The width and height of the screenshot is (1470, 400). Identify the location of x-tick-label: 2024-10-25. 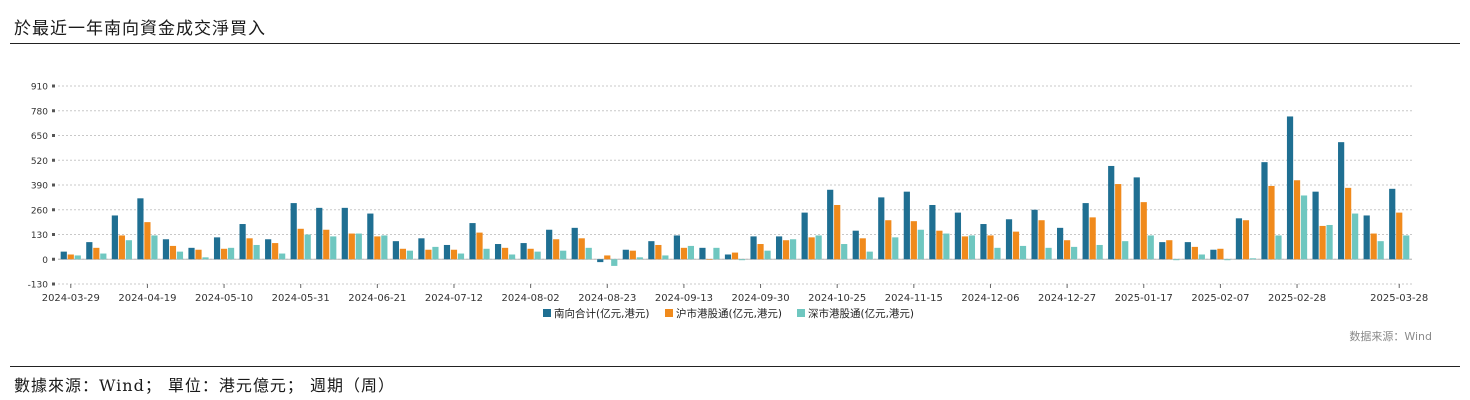
(837, 298).